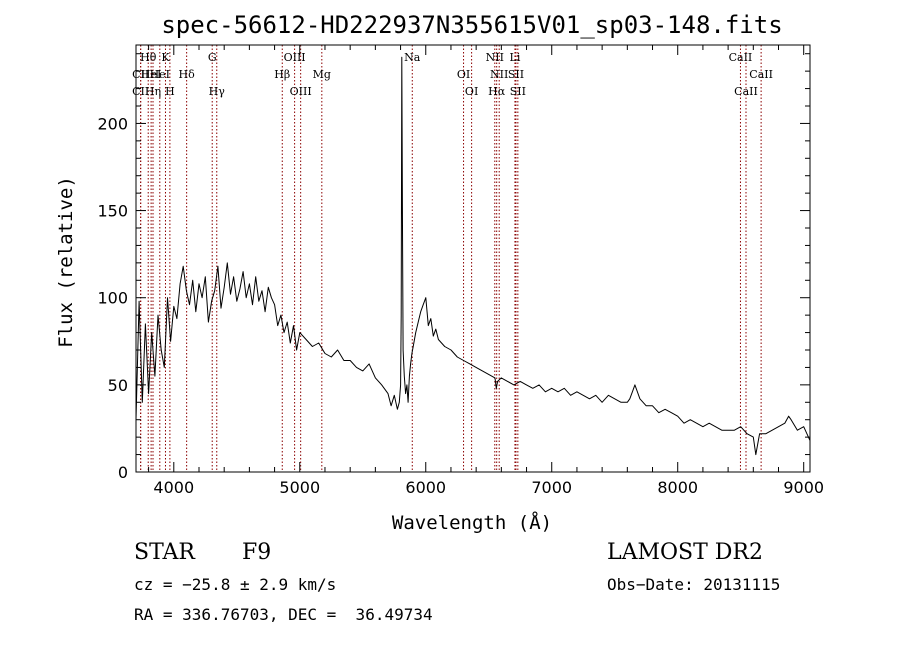 The height and width of the screenshot is (649, 900). What do you see at coordinates (299, 487) in the screenshot?
I see `x-tick-label: 5000` at bounding box center [299, 487].